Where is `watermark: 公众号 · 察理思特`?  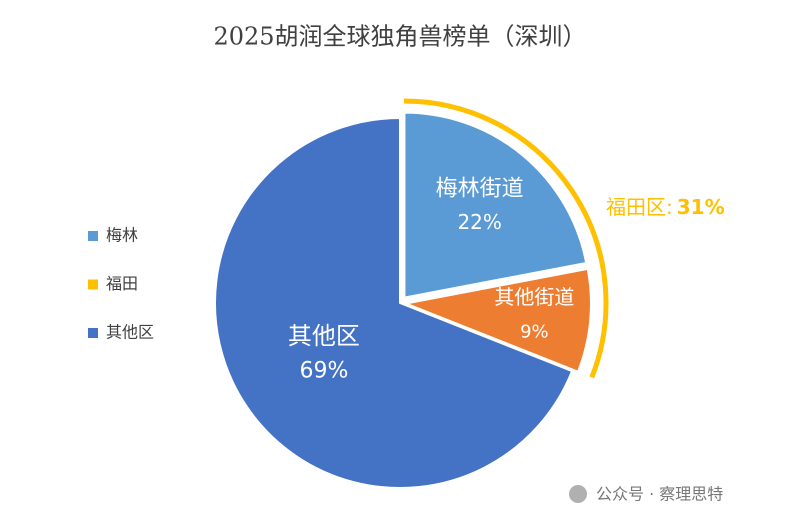
watermark: 公众号 · 察理思特 is located at coordinates (646, 494).